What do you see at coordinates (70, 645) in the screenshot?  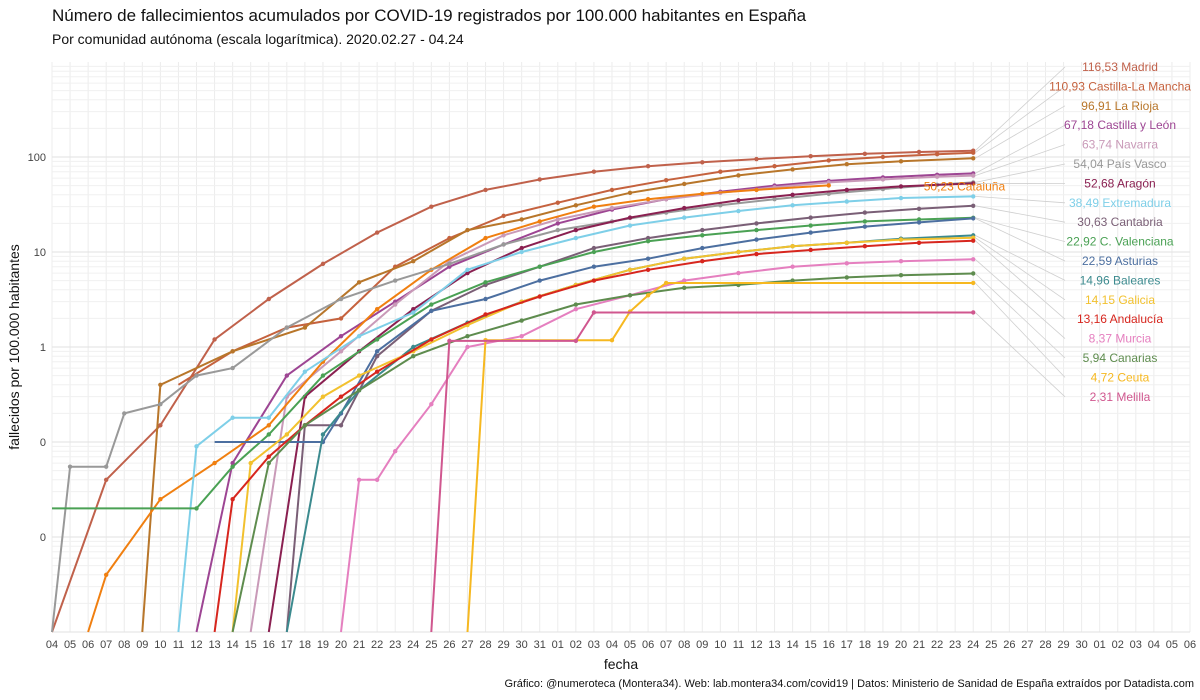 I see `x-tick-label: 05` at bounding box center [70, 645].